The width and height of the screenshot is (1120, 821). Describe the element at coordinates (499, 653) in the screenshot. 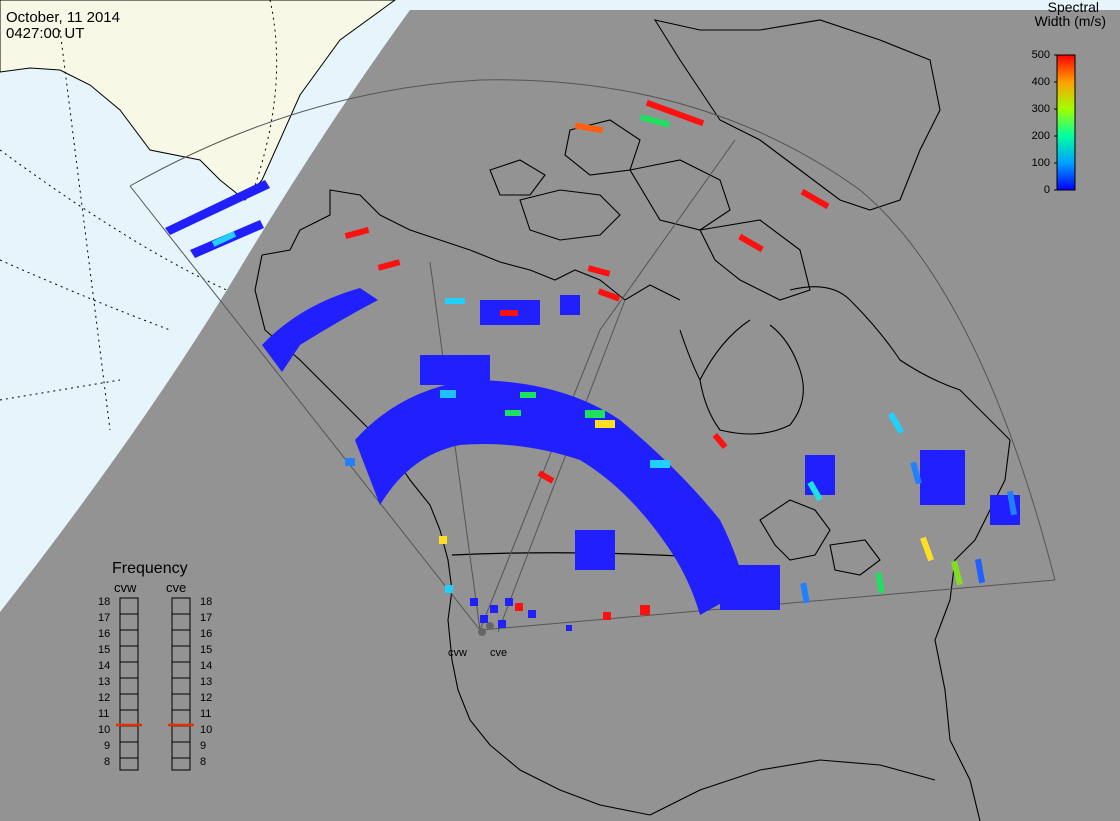

I see `radar-label-cve: cve` at that location.